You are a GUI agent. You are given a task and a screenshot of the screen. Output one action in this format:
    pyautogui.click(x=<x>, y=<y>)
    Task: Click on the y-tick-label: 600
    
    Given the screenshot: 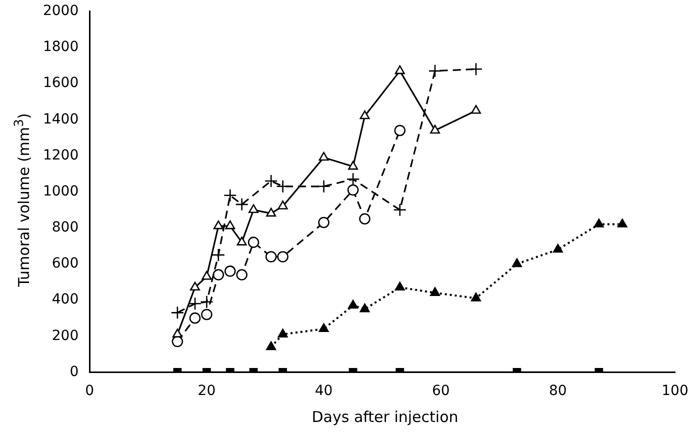 What is the action you would take?
    pyautogui.click(x=65, y=264)
    